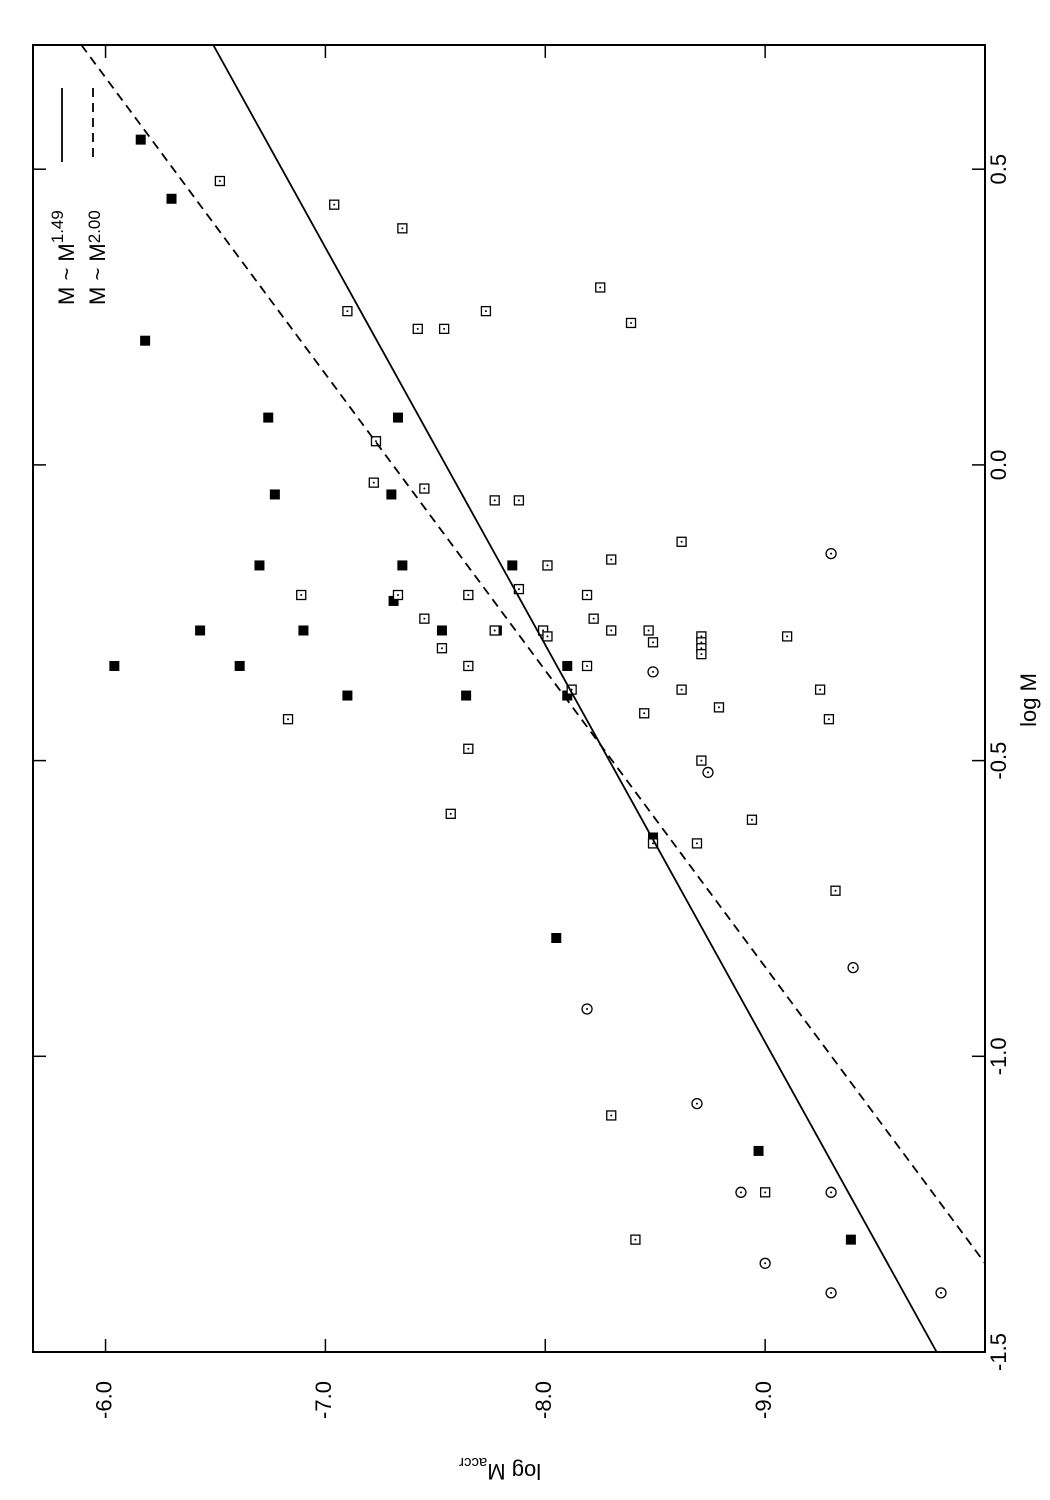 Image resolution: width=1050 pixels, height=1500 pixels. I want to click on x-tick-label: 0.5, so click(998, 169).